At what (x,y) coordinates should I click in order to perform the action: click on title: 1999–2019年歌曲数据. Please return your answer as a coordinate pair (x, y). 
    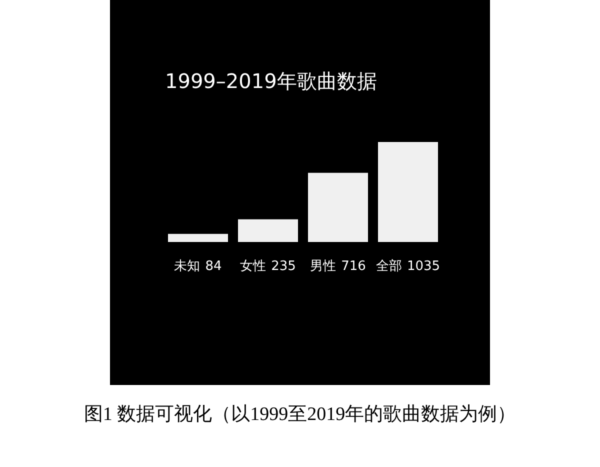
    Looking at the image, I should click on (271, 81).